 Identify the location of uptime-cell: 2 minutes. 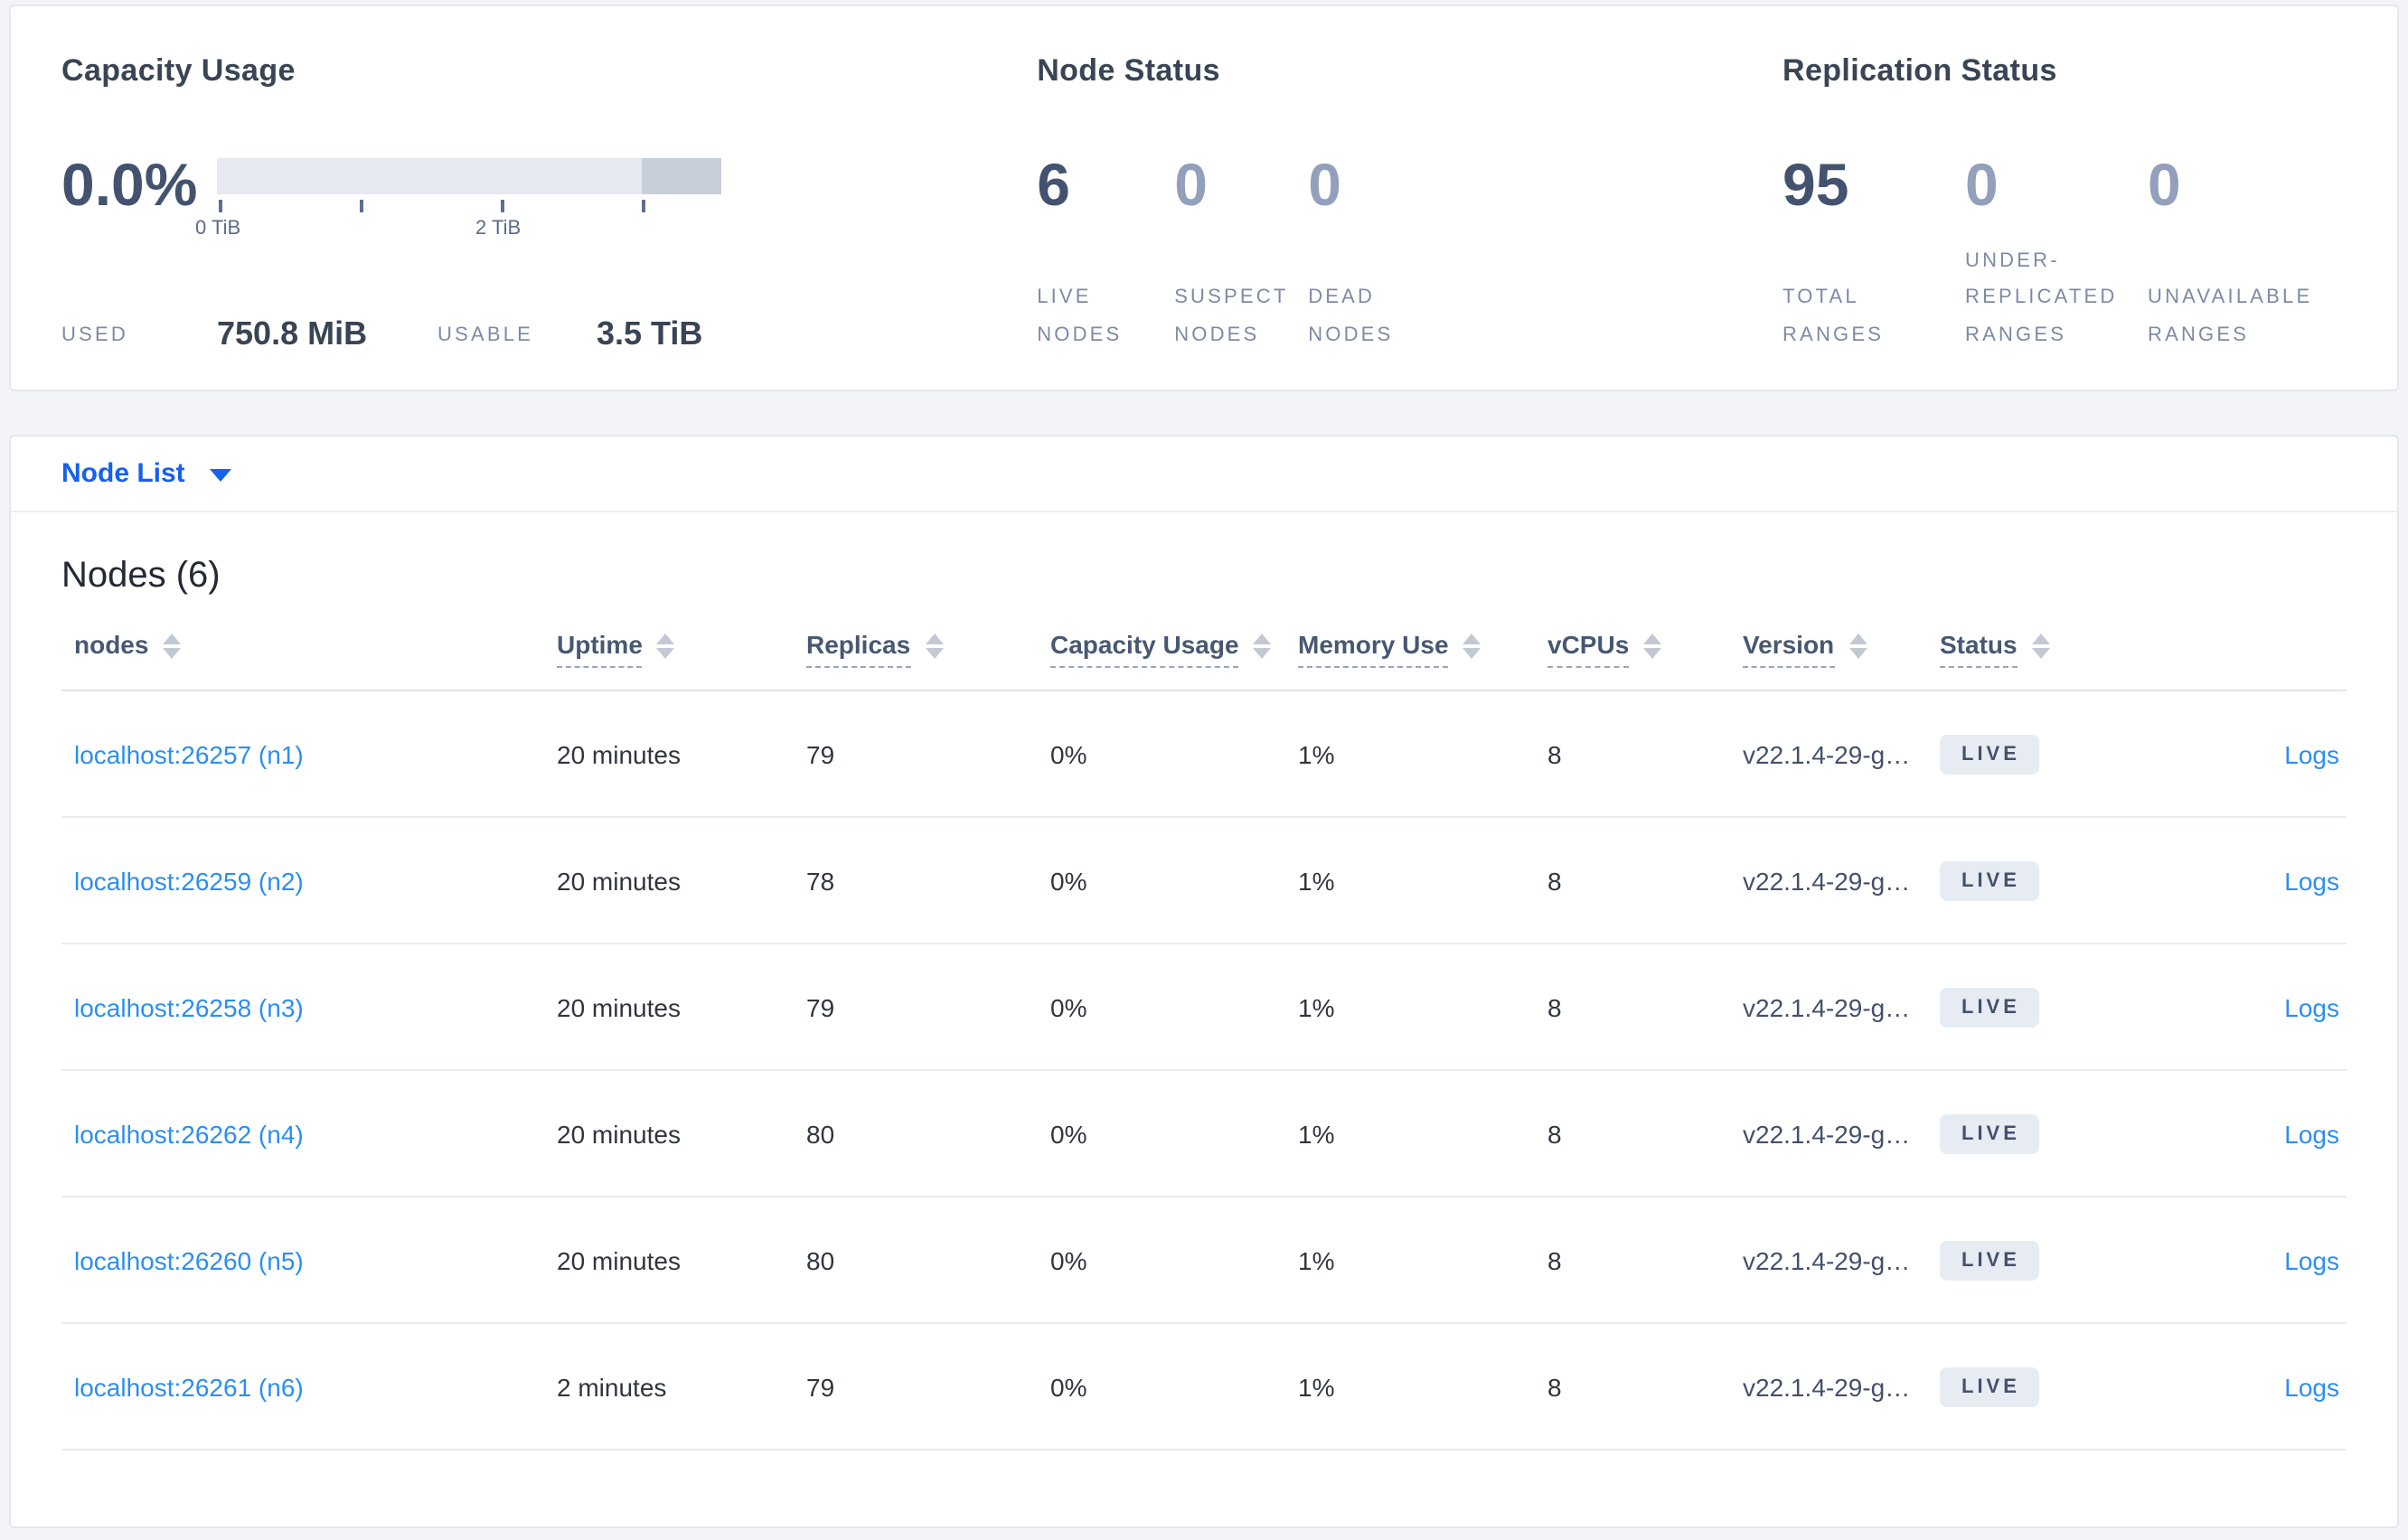
(612, 1386).